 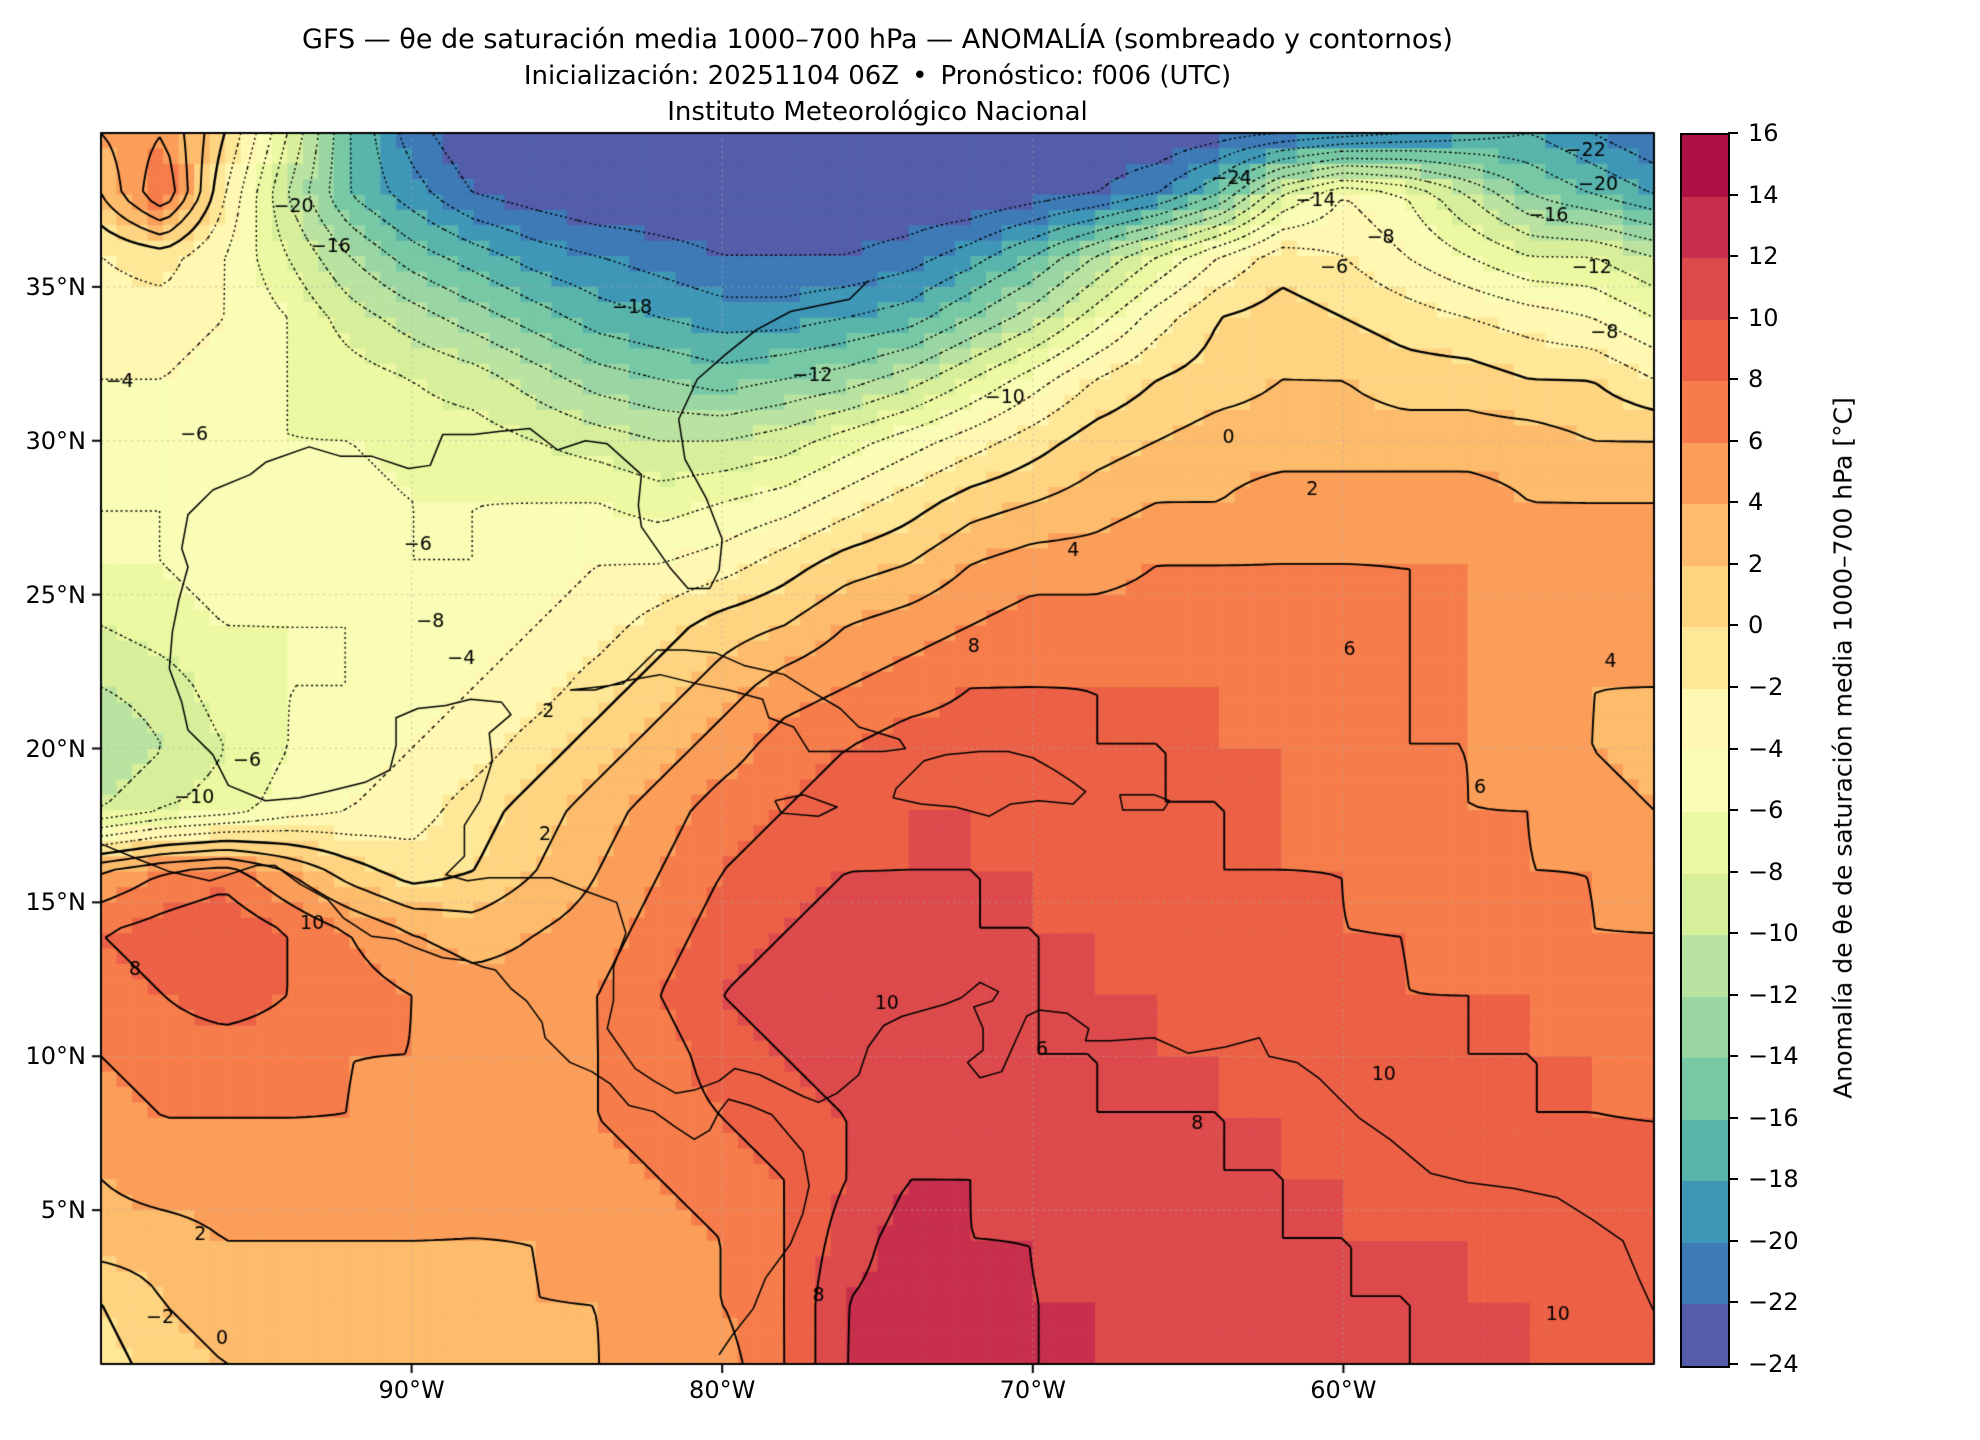 I want to click on colorbar-tick-label: −16, so click(x=1773, y=1117).